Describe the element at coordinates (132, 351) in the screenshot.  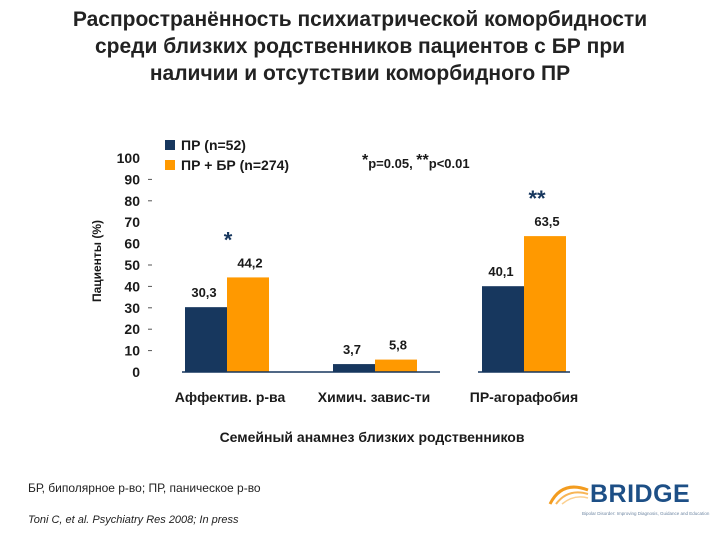
I see `y-tick-label: 10` at that location.